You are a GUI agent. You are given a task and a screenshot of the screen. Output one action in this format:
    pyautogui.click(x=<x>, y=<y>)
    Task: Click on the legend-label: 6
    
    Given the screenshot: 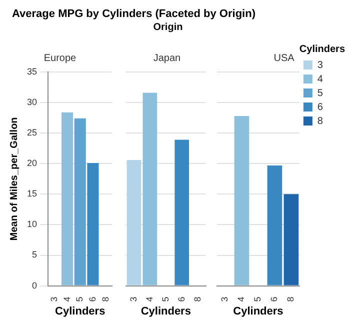 What is the action you would take?
    pyautogui.click(x=320, y=107)
    